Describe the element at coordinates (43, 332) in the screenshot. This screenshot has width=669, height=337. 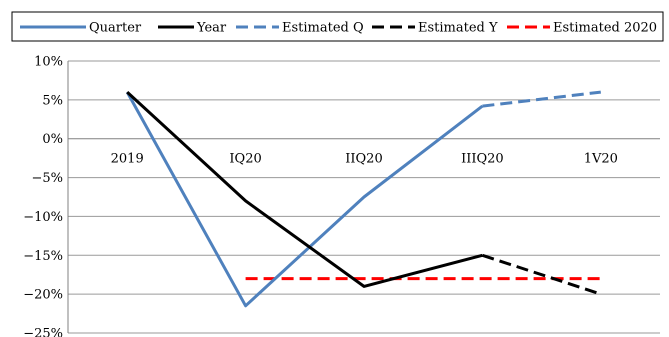
I see `y-tick-label: −25%` at that location.